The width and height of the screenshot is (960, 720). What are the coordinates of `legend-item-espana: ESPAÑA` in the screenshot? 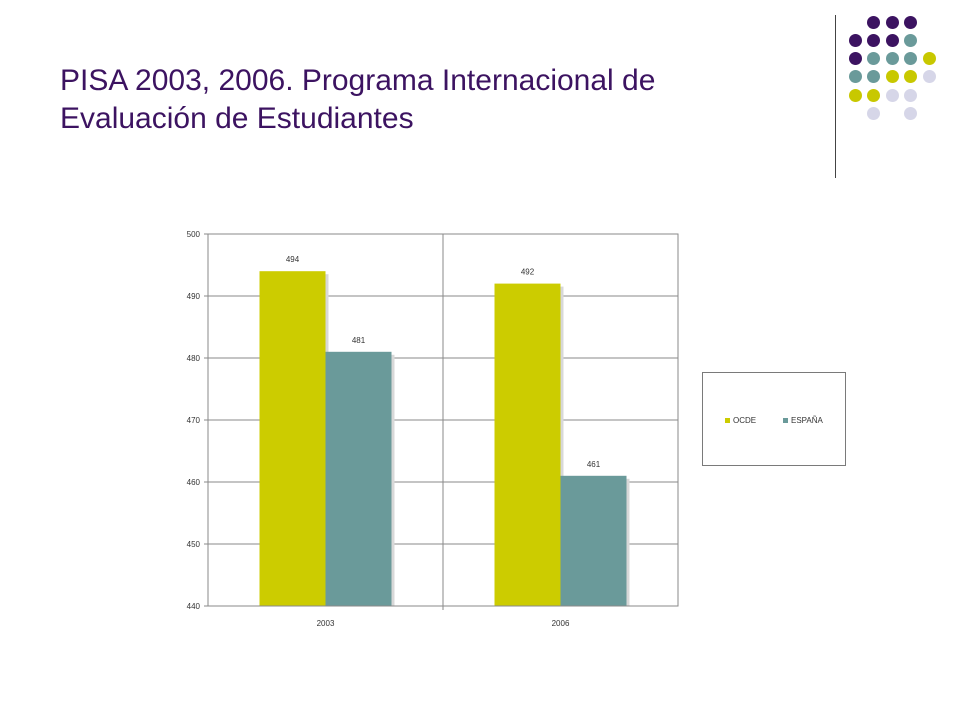 It's located at (803, 420).